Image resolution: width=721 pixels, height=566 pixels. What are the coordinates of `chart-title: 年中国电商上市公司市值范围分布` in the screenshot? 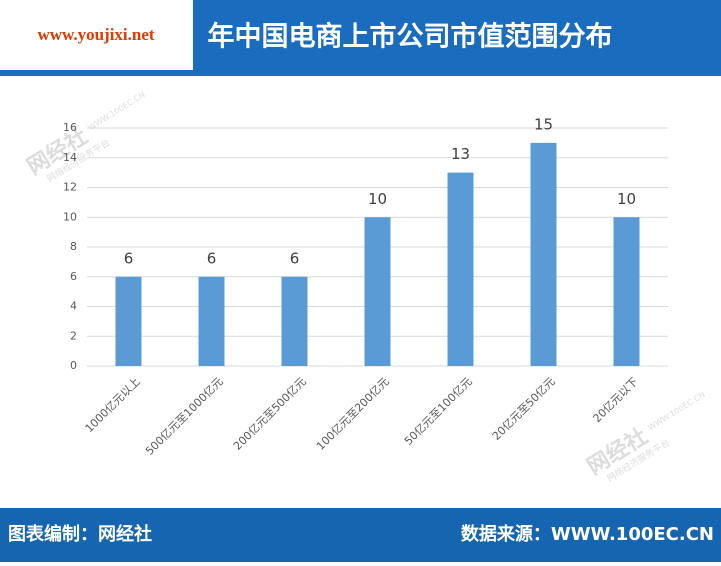 It's located at (410, 37).